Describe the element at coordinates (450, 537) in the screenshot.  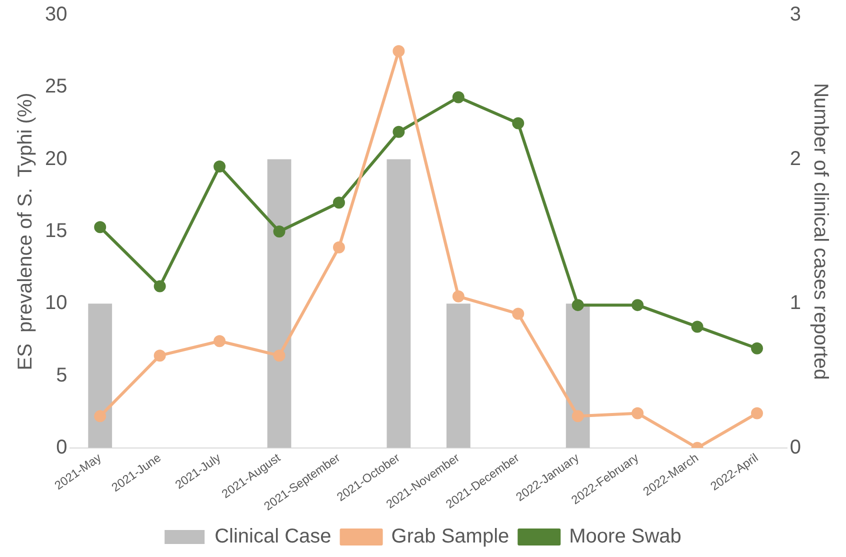
I see `legend-label: Grab Sample` at that location.